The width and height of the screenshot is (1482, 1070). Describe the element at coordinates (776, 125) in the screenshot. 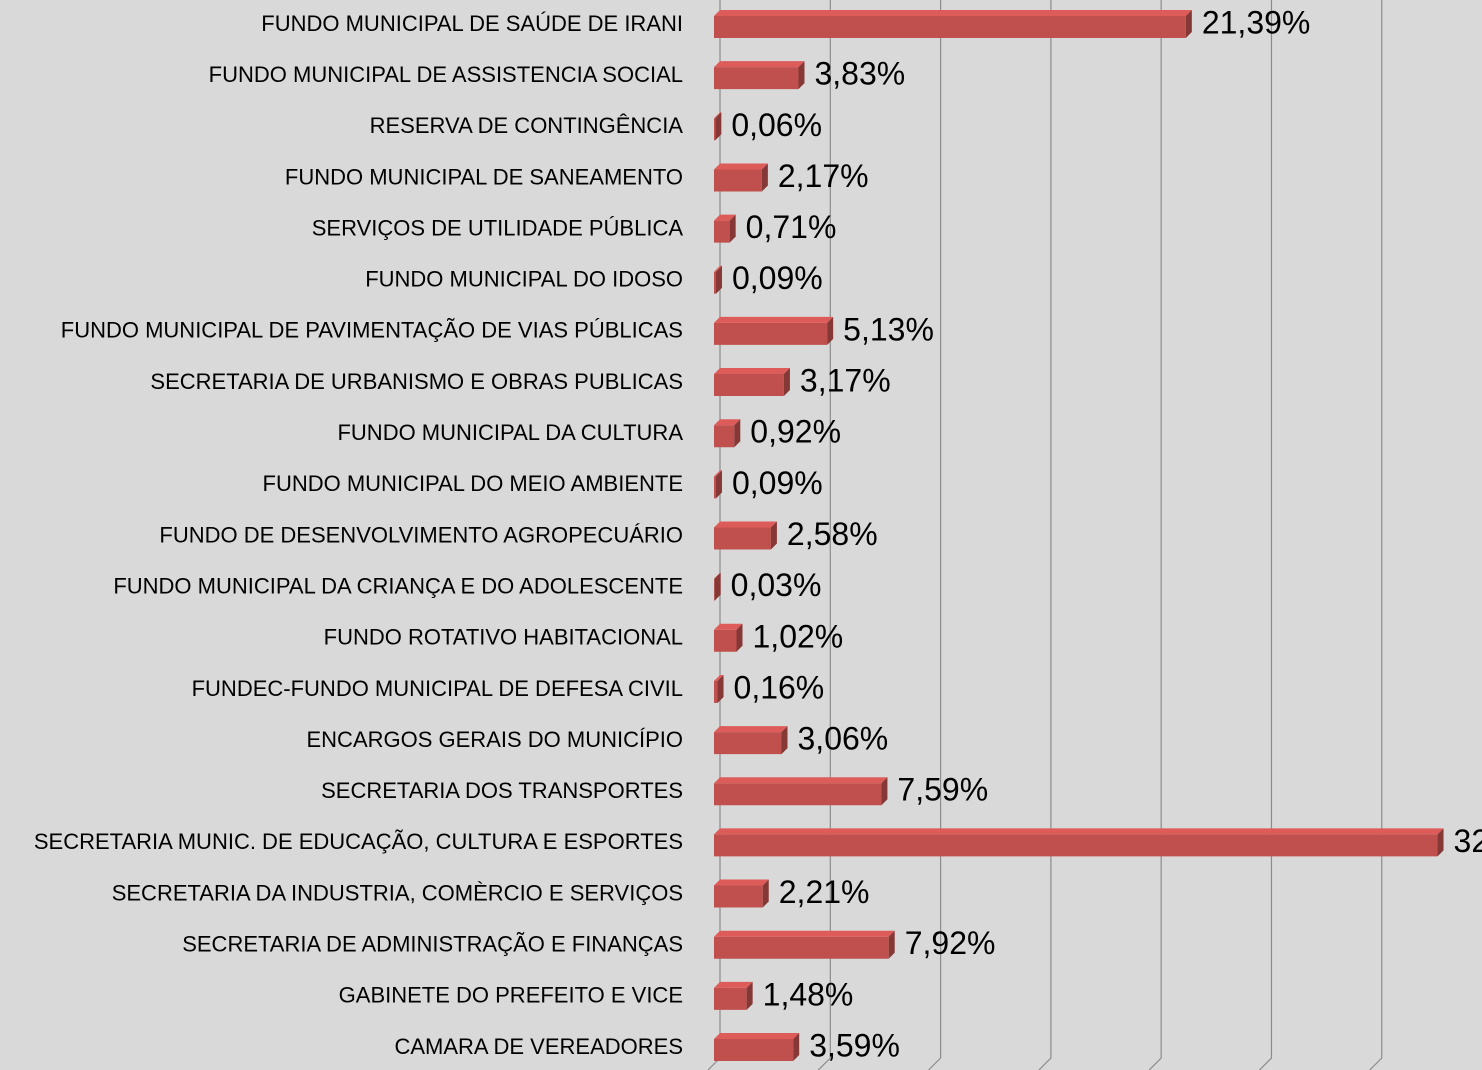

I see `data-label: 0,06%` at that location.